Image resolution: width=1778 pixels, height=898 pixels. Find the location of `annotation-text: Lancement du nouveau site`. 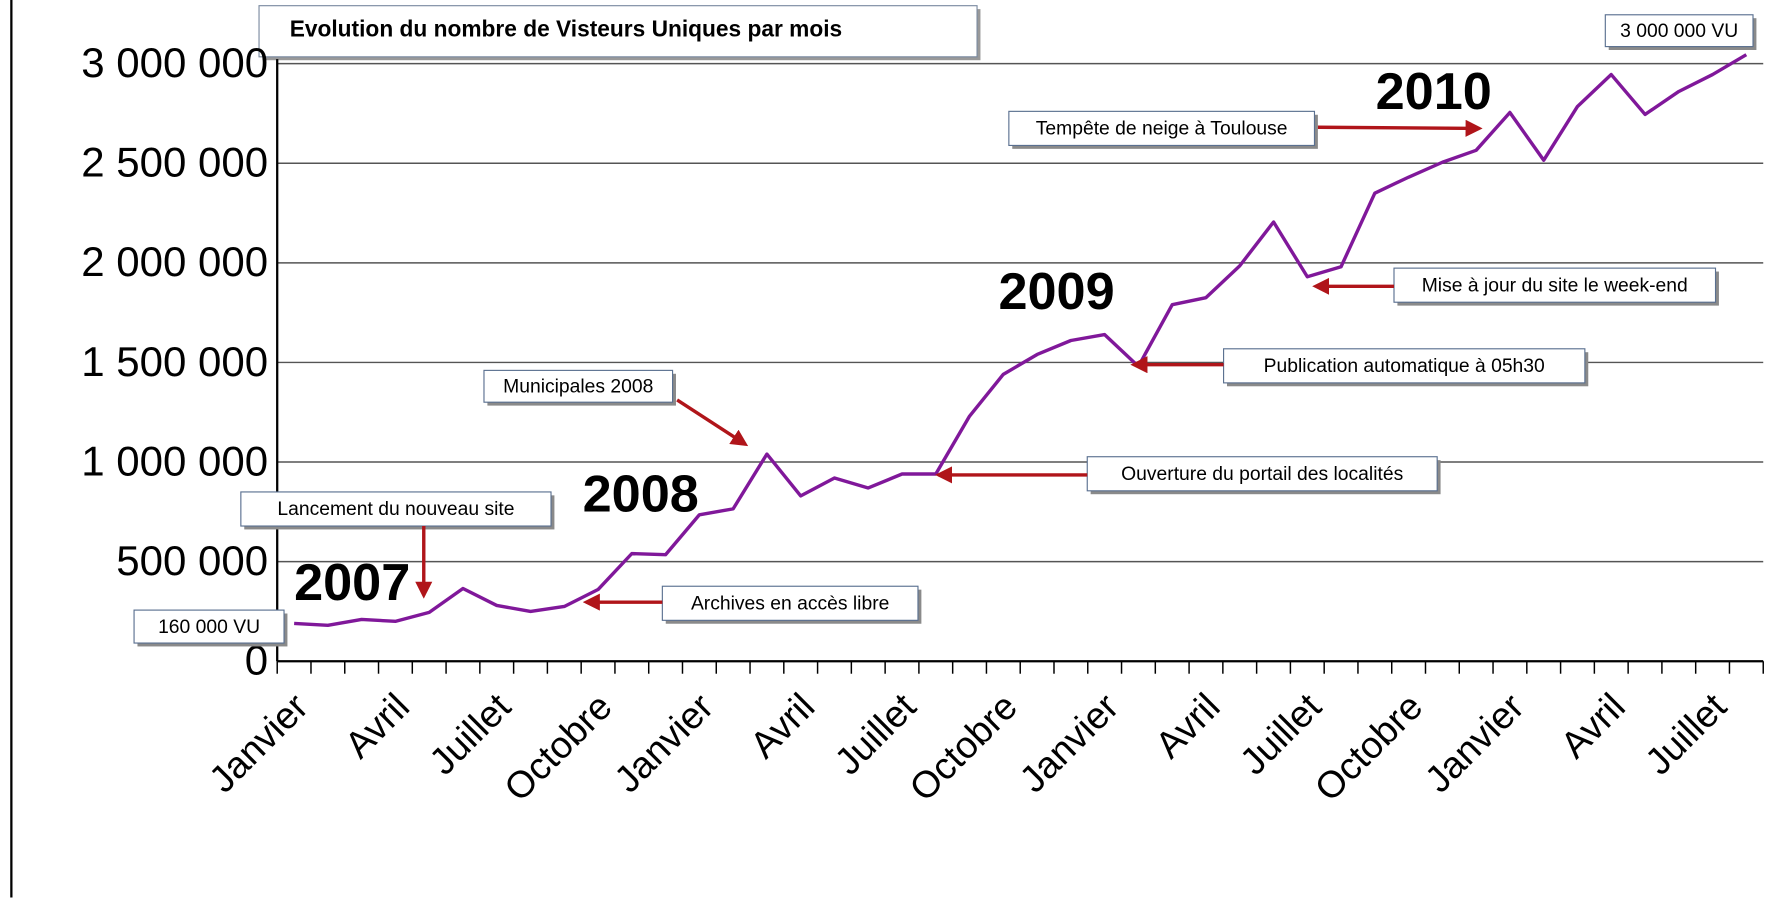

annotation-text: Lancement du nouveau site is located at coordinates (395, 509).